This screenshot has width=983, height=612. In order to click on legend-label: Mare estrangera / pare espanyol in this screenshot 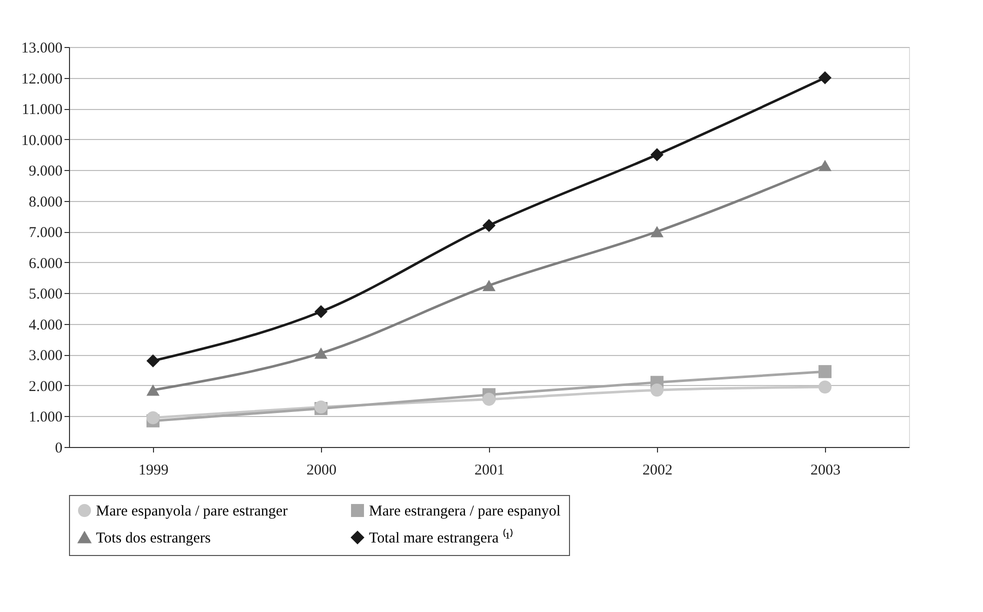, I will do `click(465, 512)`.